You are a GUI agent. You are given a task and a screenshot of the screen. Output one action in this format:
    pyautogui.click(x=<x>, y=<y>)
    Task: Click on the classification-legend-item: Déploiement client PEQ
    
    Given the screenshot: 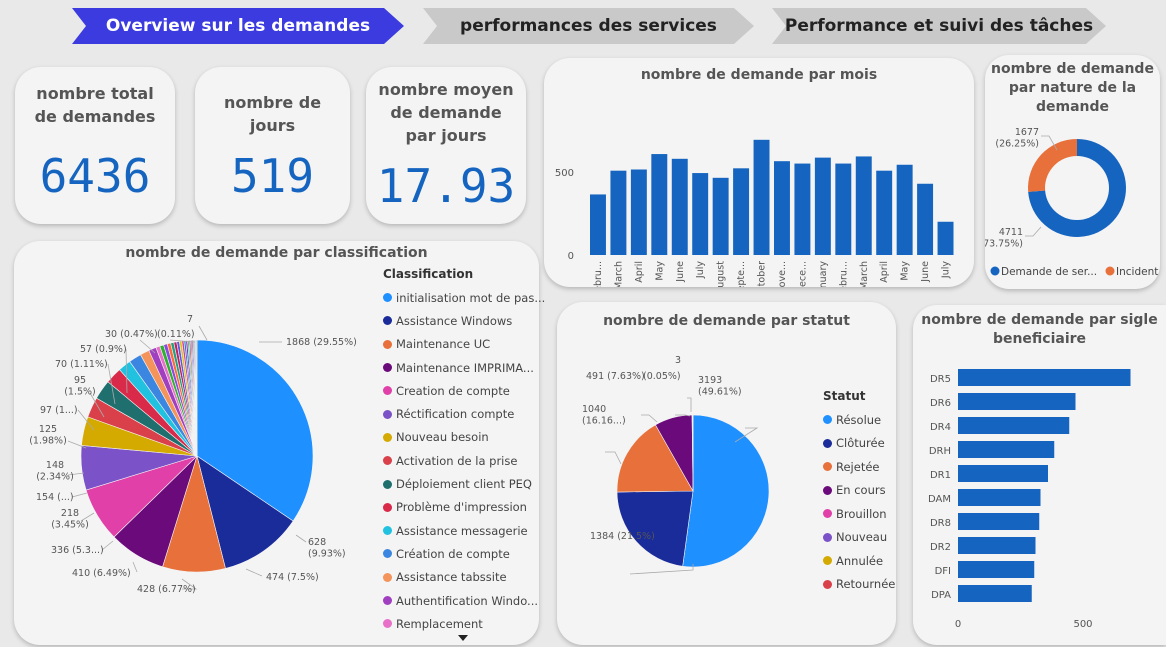 What is the action you would take?
    pyautogui.click(x=464, y=483)
    